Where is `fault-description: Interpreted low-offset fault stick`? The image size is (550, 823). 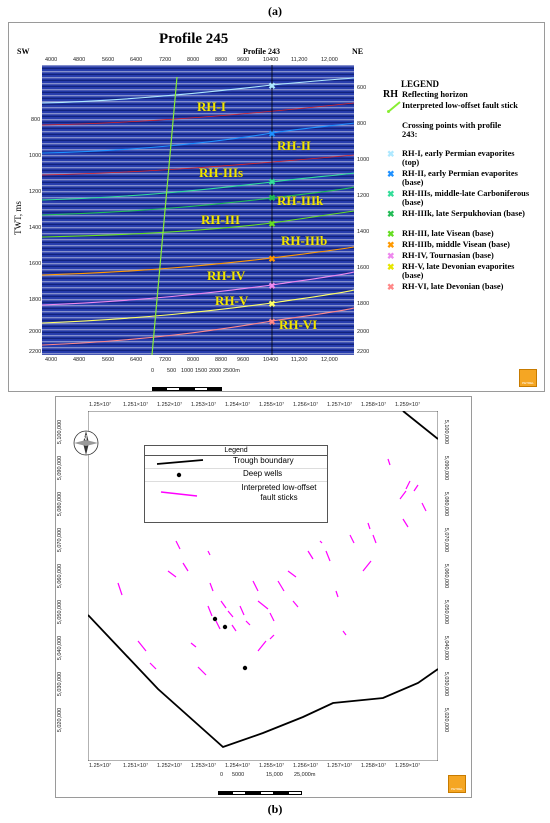 fault-description: Interpreted low-offset fault stick is located at coordinates (460, 105).